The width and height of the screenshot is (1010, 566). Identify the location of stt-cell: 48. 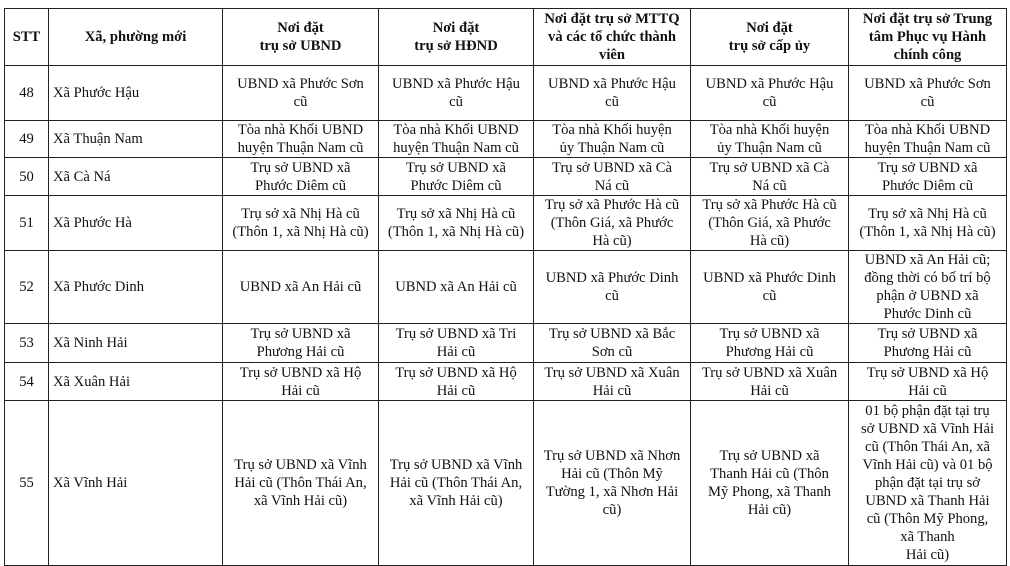
(26, 93).